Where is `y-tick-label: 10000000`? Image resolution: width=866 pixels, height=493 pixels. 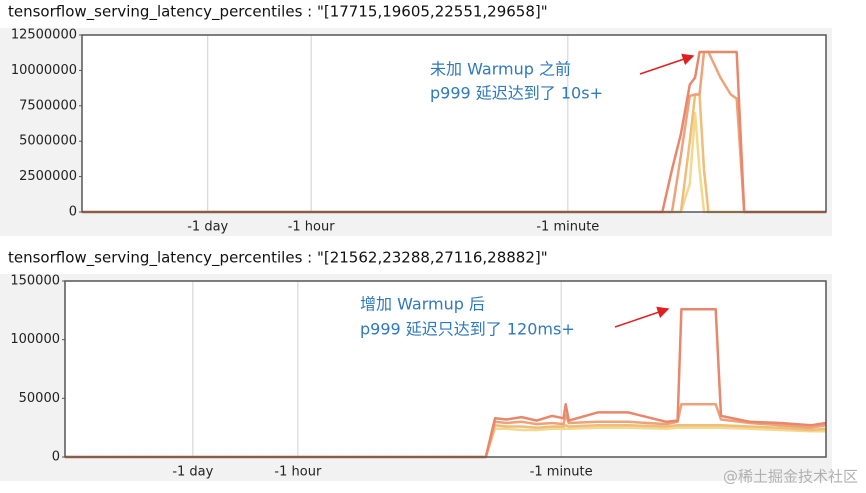 y-tick-label: 10000000 is located at coordinates (44, 70).